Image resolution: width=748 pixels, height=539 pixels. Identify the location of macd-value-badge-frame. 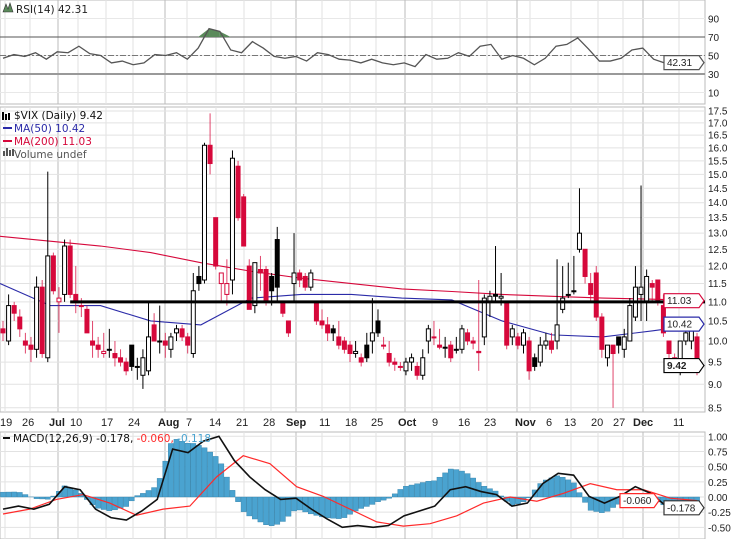
(684, 508).